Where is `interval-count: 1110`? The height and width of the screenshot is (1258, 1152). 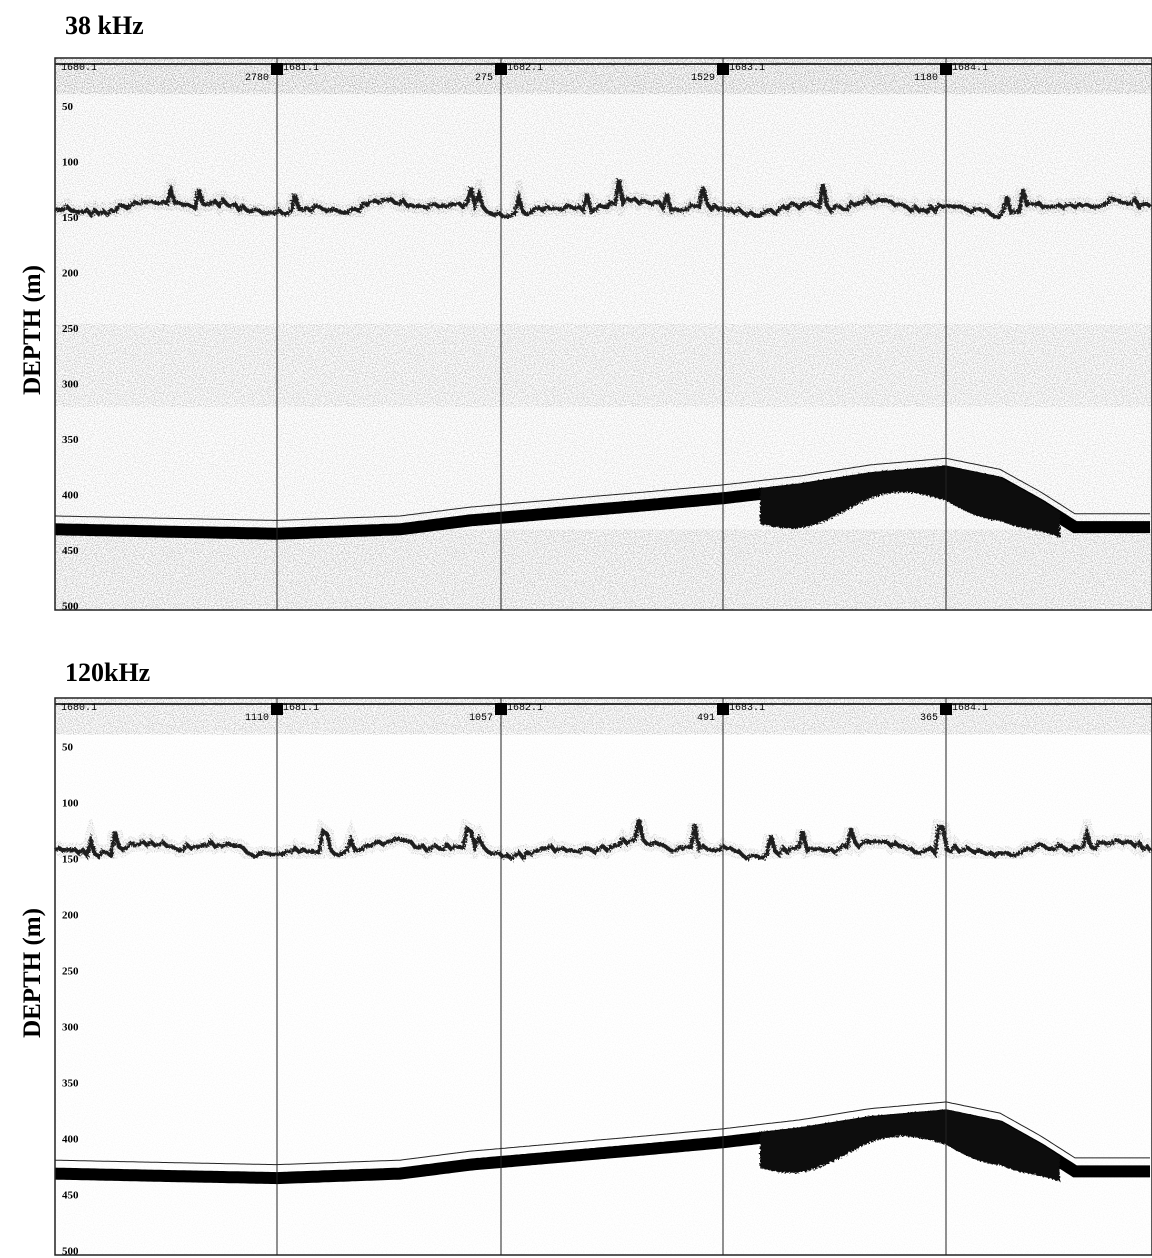 interval-count: 1110 is located at coordinates (257, 718).